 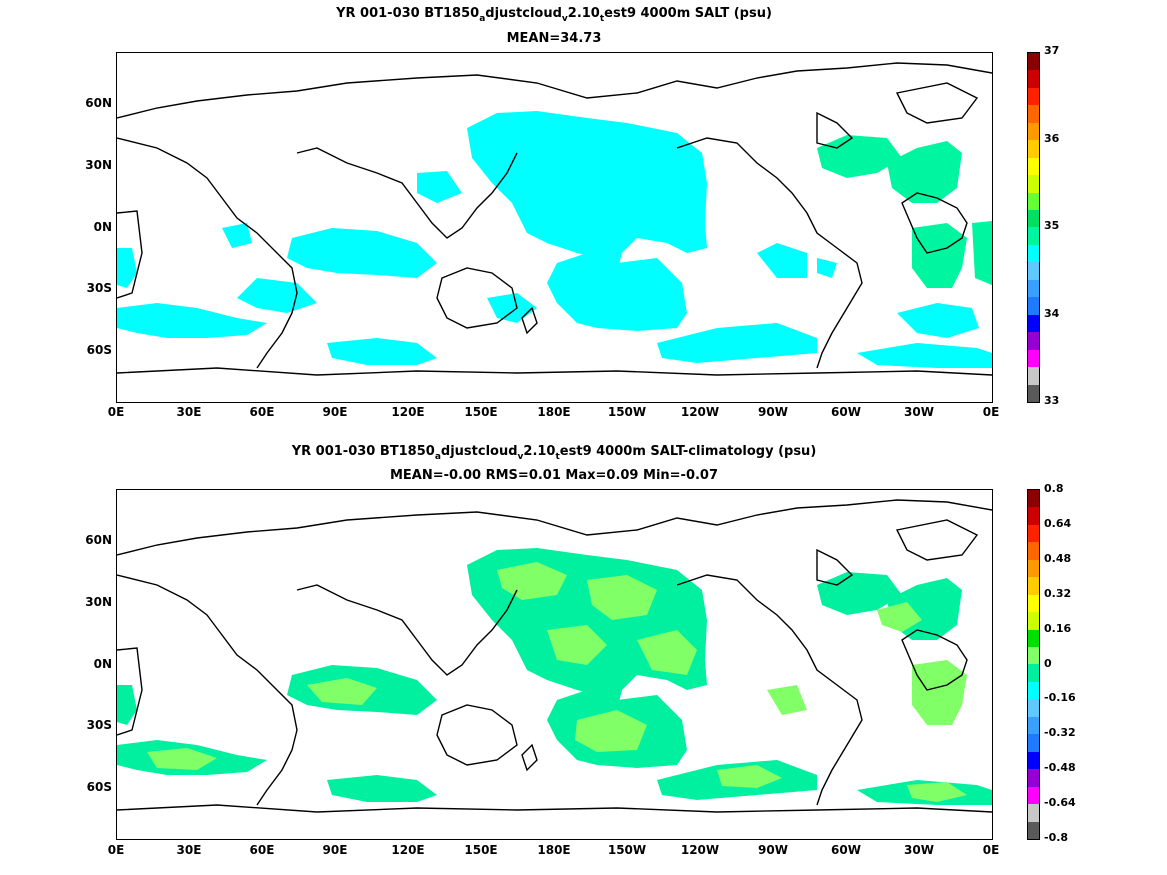 What do you see at coordinates (1058, 593) in the screenshot?
I see `panel2-cbar-tick-0.32: 0.32` at bounding box center [1058, 593].